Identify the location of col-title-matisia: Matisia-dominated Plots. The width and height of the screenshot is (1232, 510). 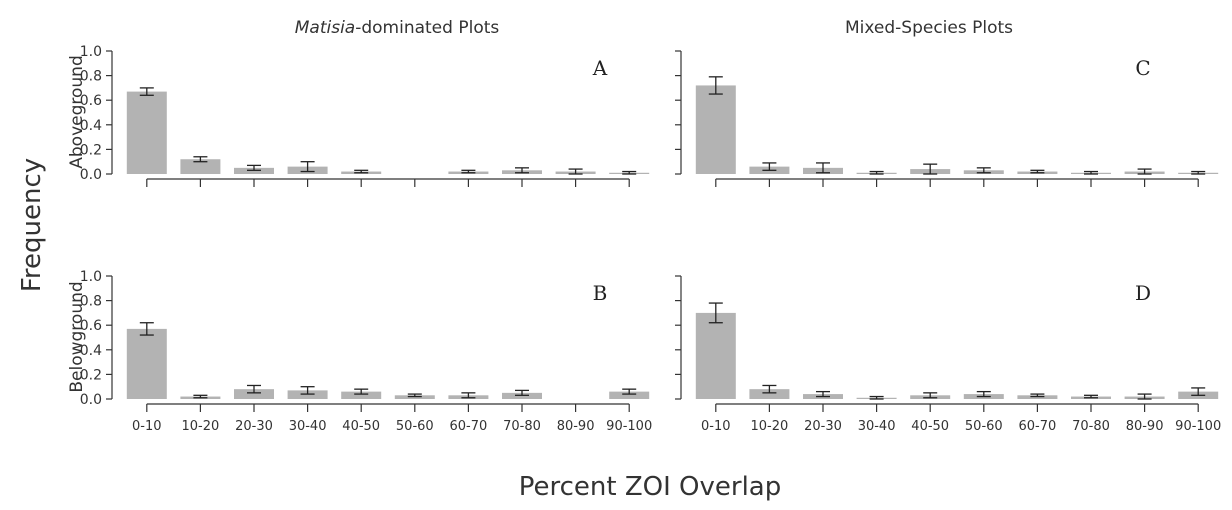
(397, 28).